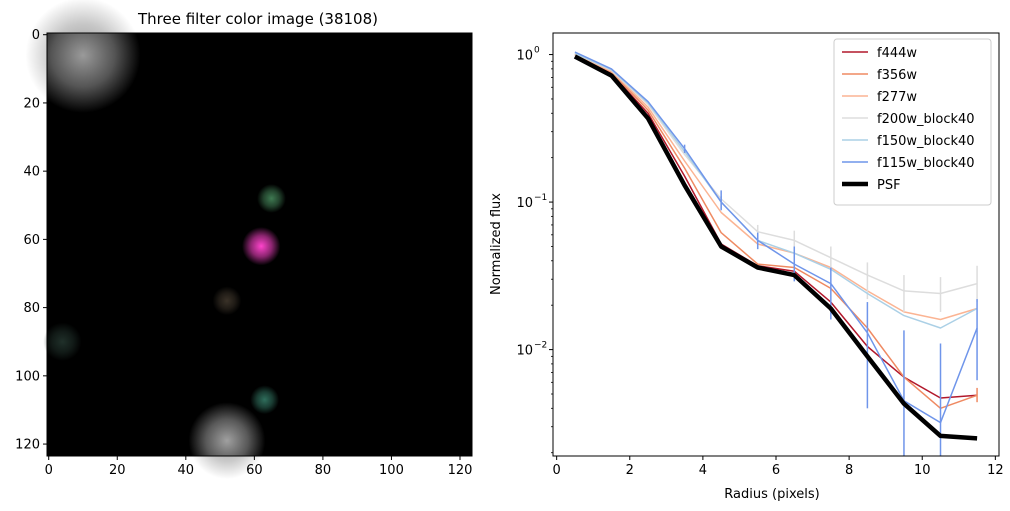  I want to click on profile-xtick-label: 12, so click(995, 470).